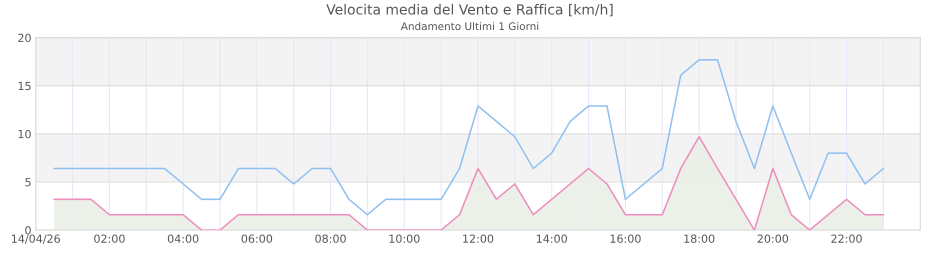  I want to click on x-tick-label: 02:00, so click(109, 238).